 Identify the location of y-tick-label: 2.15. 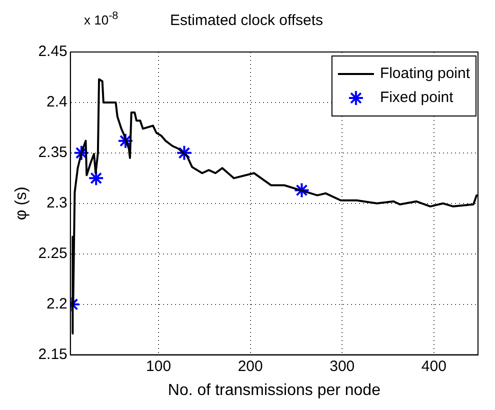
(53, 354).